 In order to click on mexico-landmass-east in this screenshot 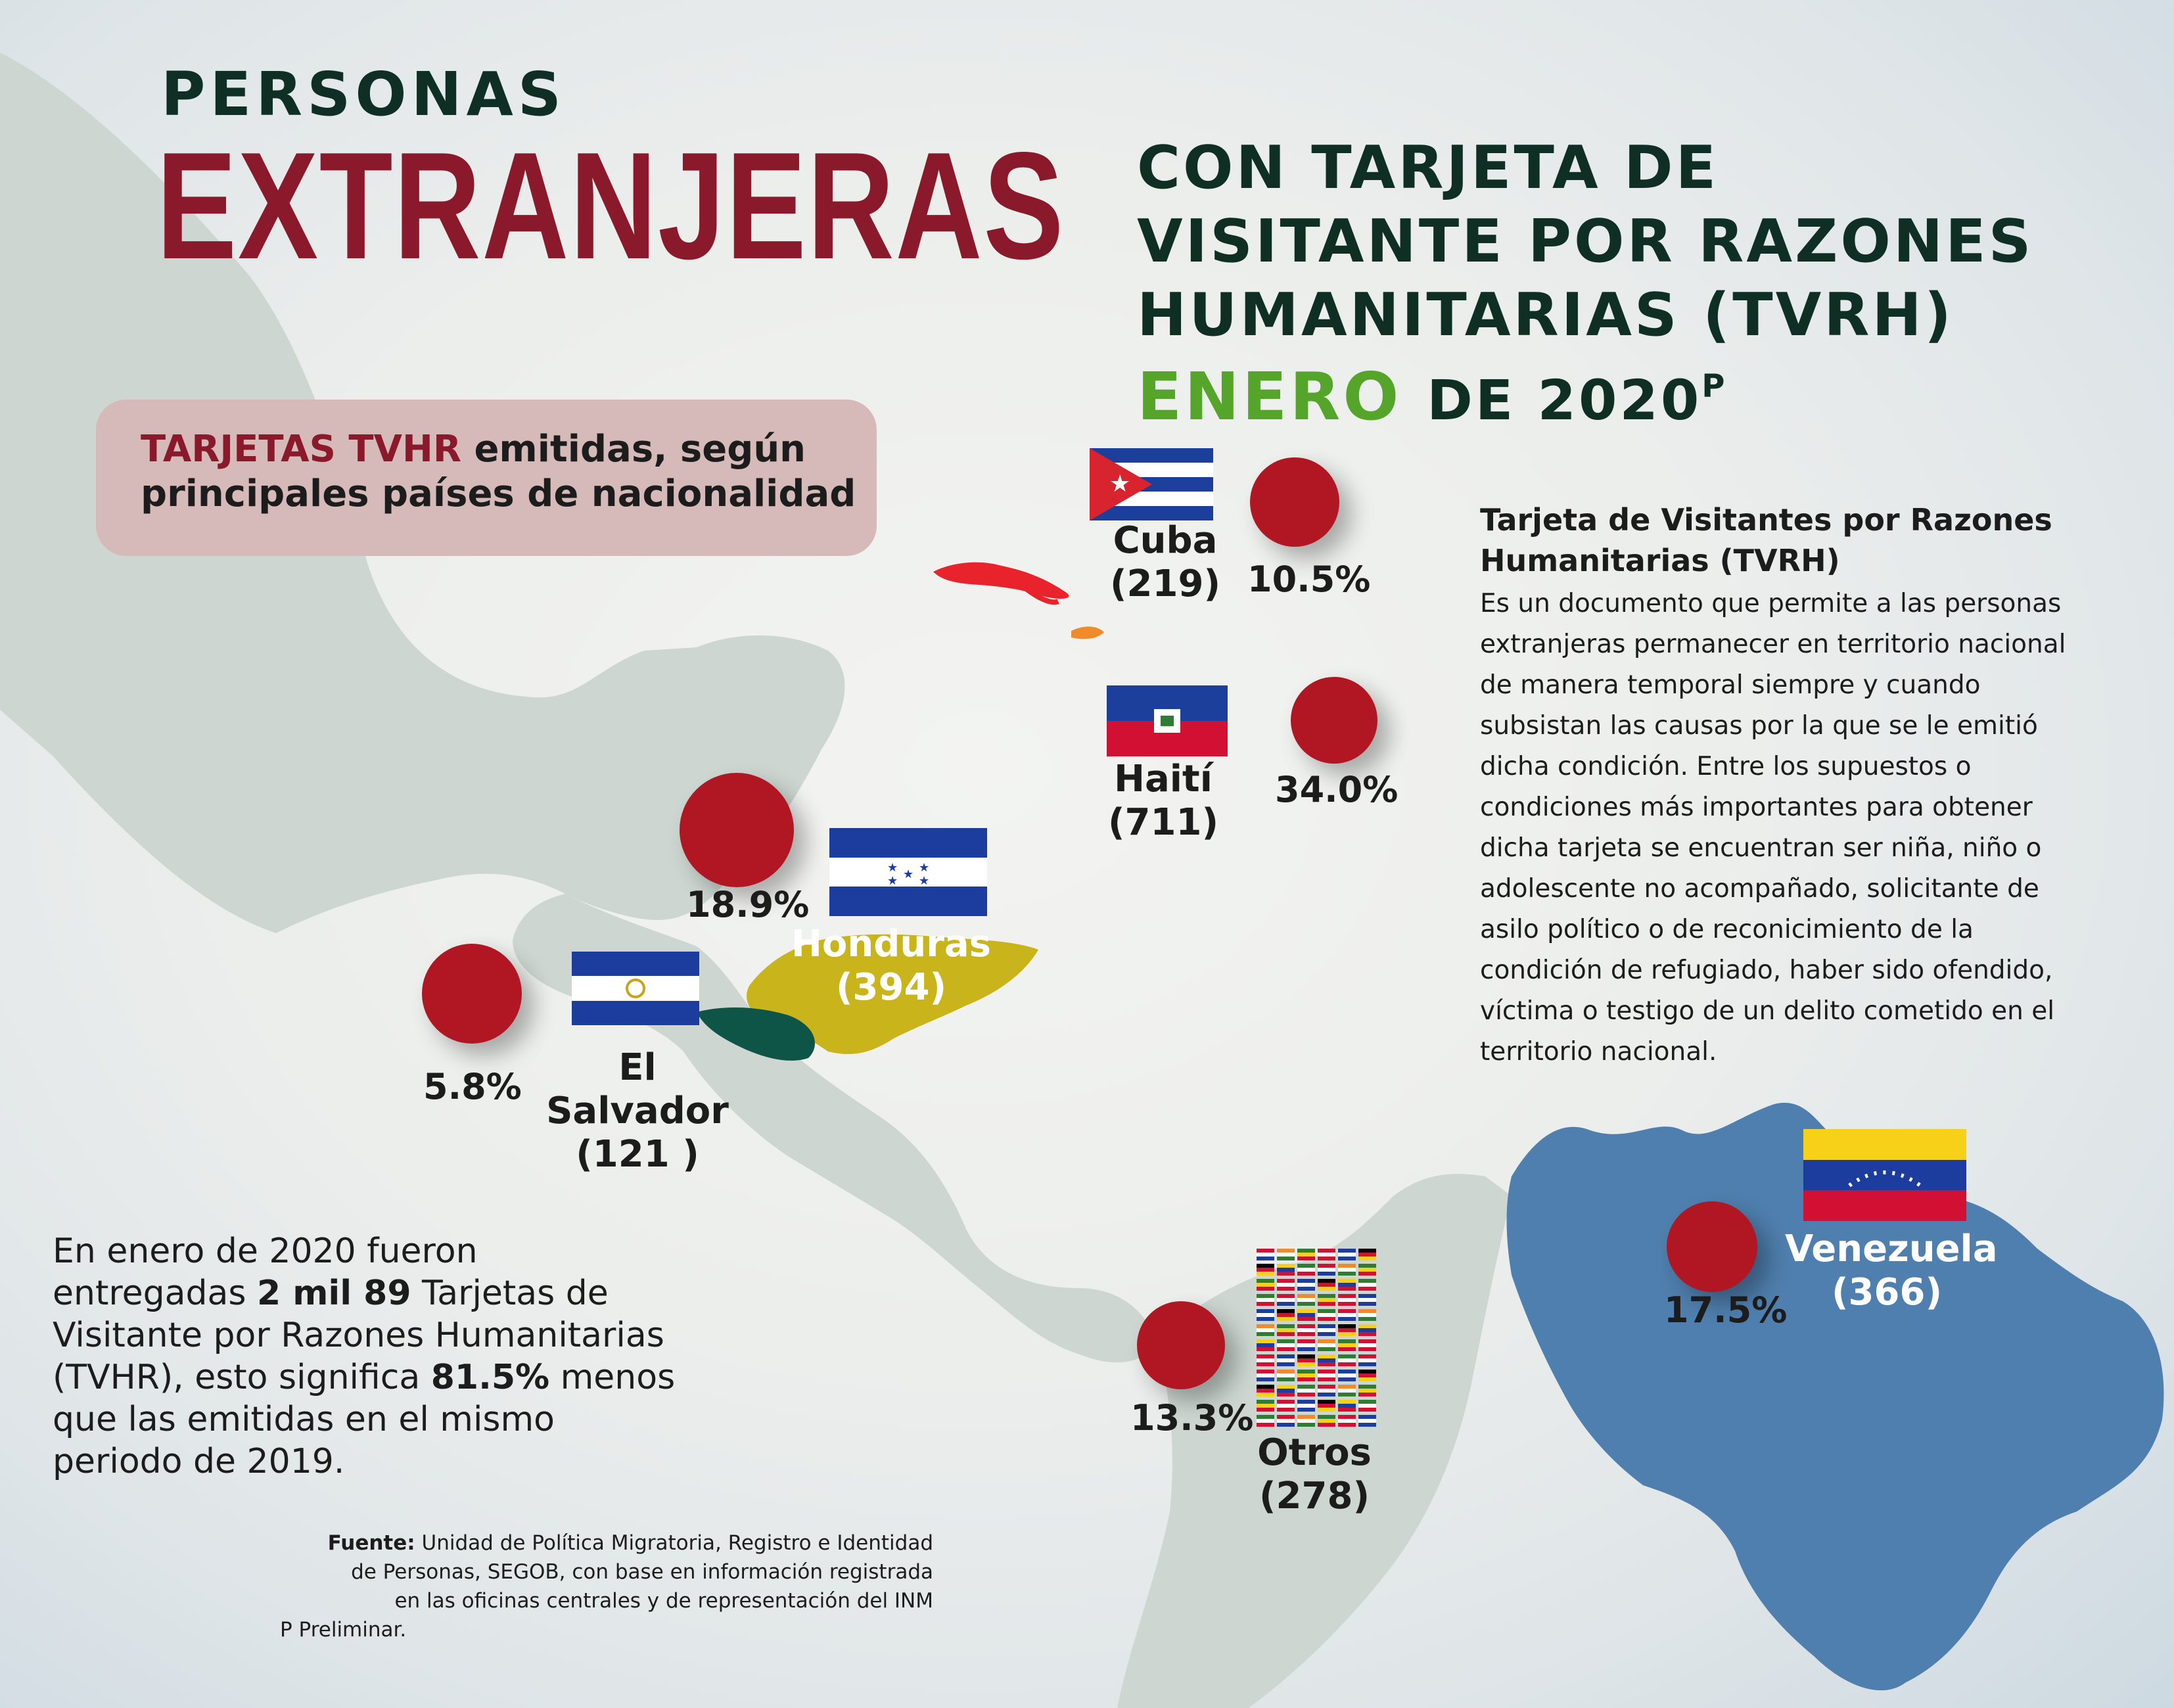, I will do `click(771, 746)`.